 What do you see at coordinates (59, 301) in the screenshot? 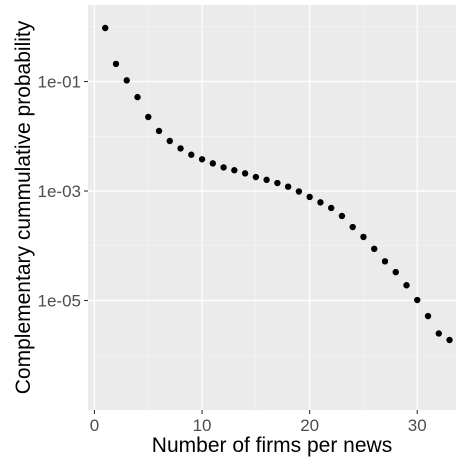
I see `y-tick-label: 1e-05` at bounding box center [59, 301].